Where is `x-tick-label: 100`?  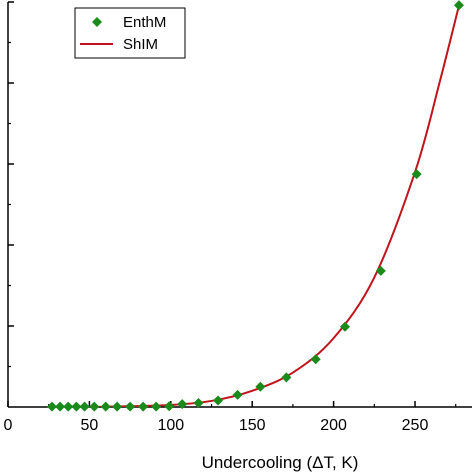 x-tick-label: 100 is located at coordinates (170, 425).